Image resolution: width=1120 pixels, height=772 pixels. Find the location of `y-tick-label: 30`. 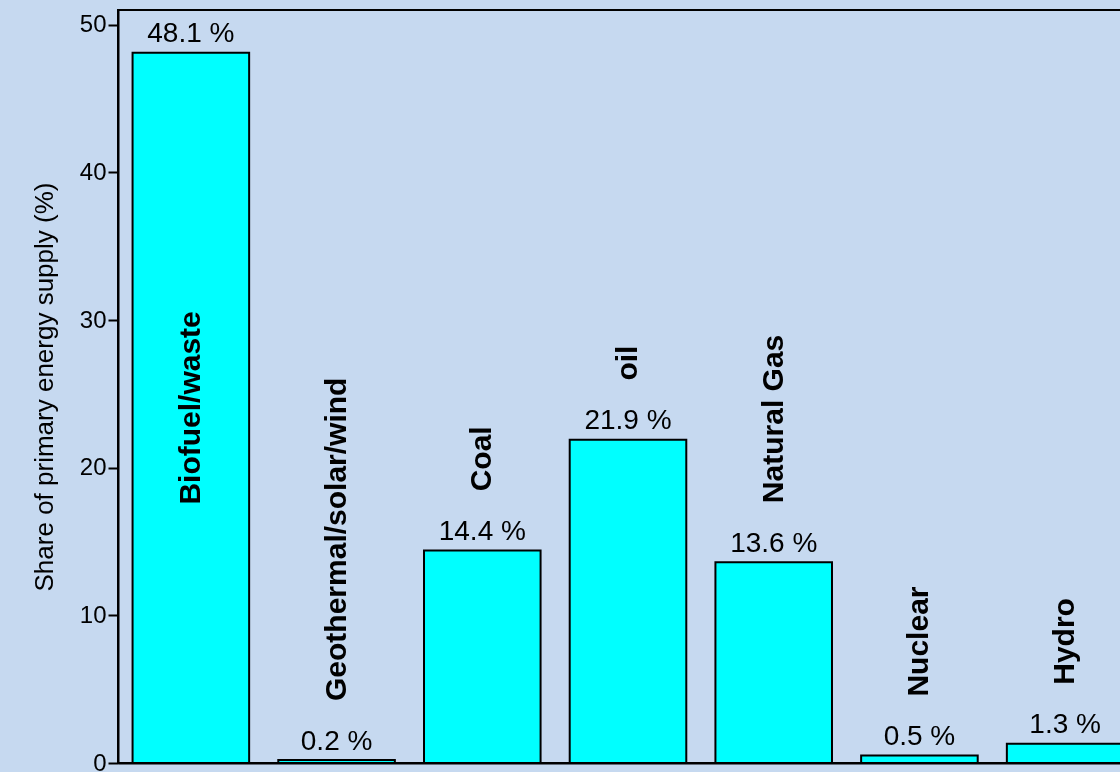

y-tick-label: 30 is located at coordinates (93, 319).